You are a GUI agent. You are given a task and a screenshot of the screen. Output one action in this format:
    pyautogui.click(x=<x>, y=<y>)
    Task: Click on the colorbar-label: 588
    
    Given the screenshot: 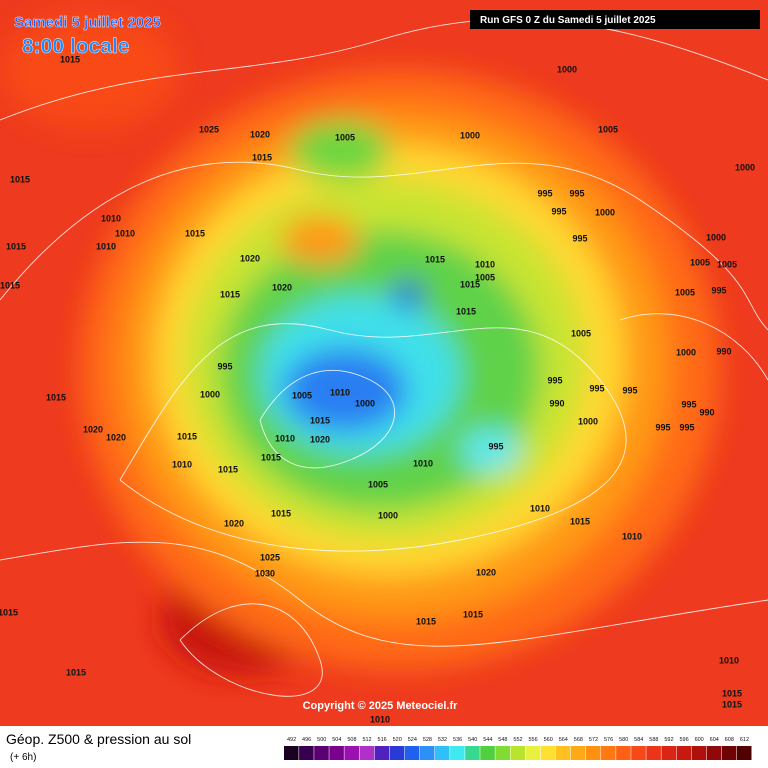 What is the action you would take?
    pyautogui.click(x=653, y=740)
    